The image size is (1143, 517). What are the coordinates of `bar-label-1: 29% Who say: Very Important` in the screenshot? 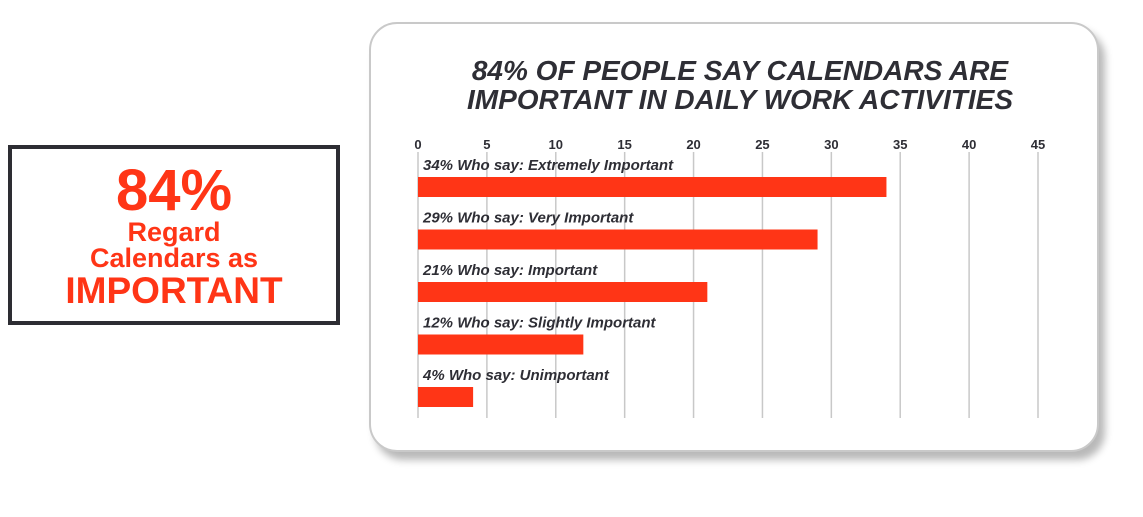 It's located at (528, 218).